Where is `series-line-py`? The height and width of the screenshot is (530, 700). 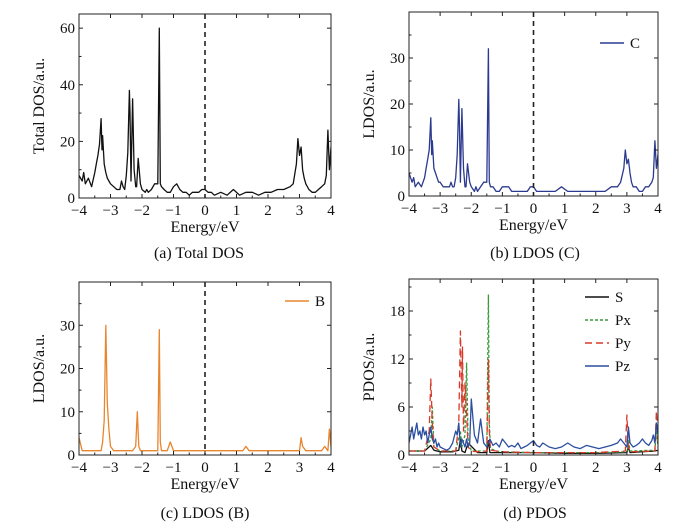 series-line-py is located at coordinates (533, 392).